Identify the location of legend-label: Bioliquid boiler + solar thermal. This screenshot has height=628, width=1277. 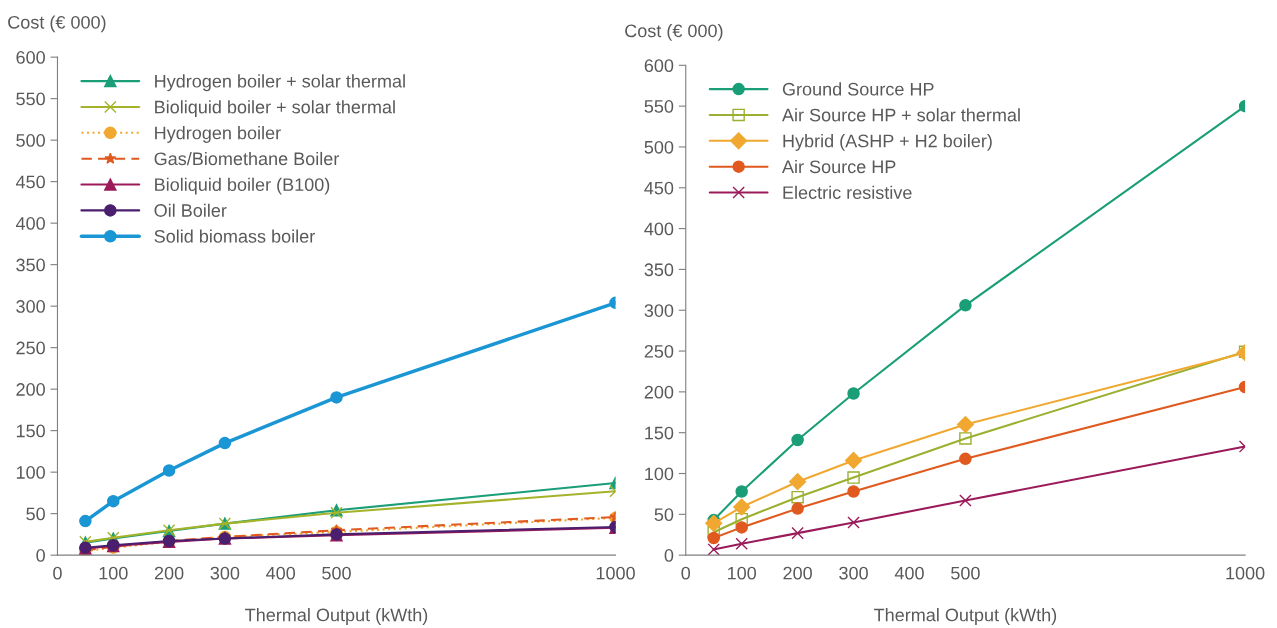
(275, 109).